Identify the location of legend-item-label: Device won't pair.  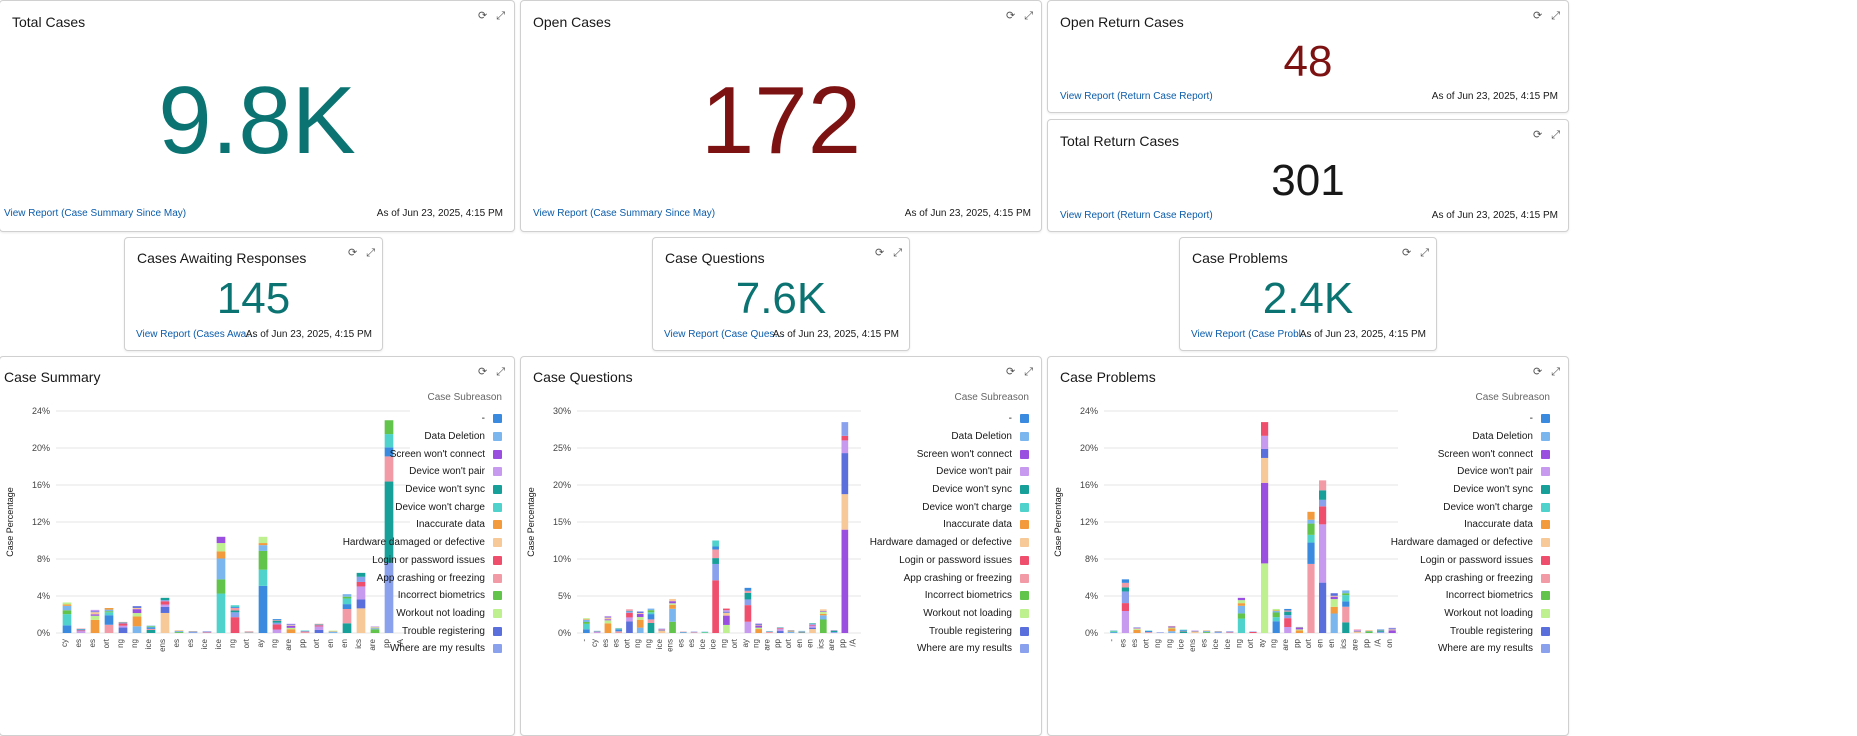
(447, 471).